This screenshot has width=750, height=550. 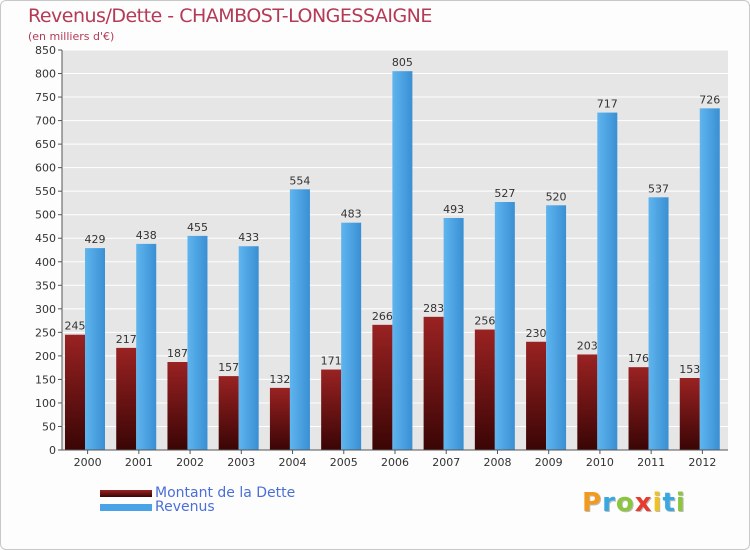 I want to click on proxiti-logo: Proxiti, so click(x=634, y=503).